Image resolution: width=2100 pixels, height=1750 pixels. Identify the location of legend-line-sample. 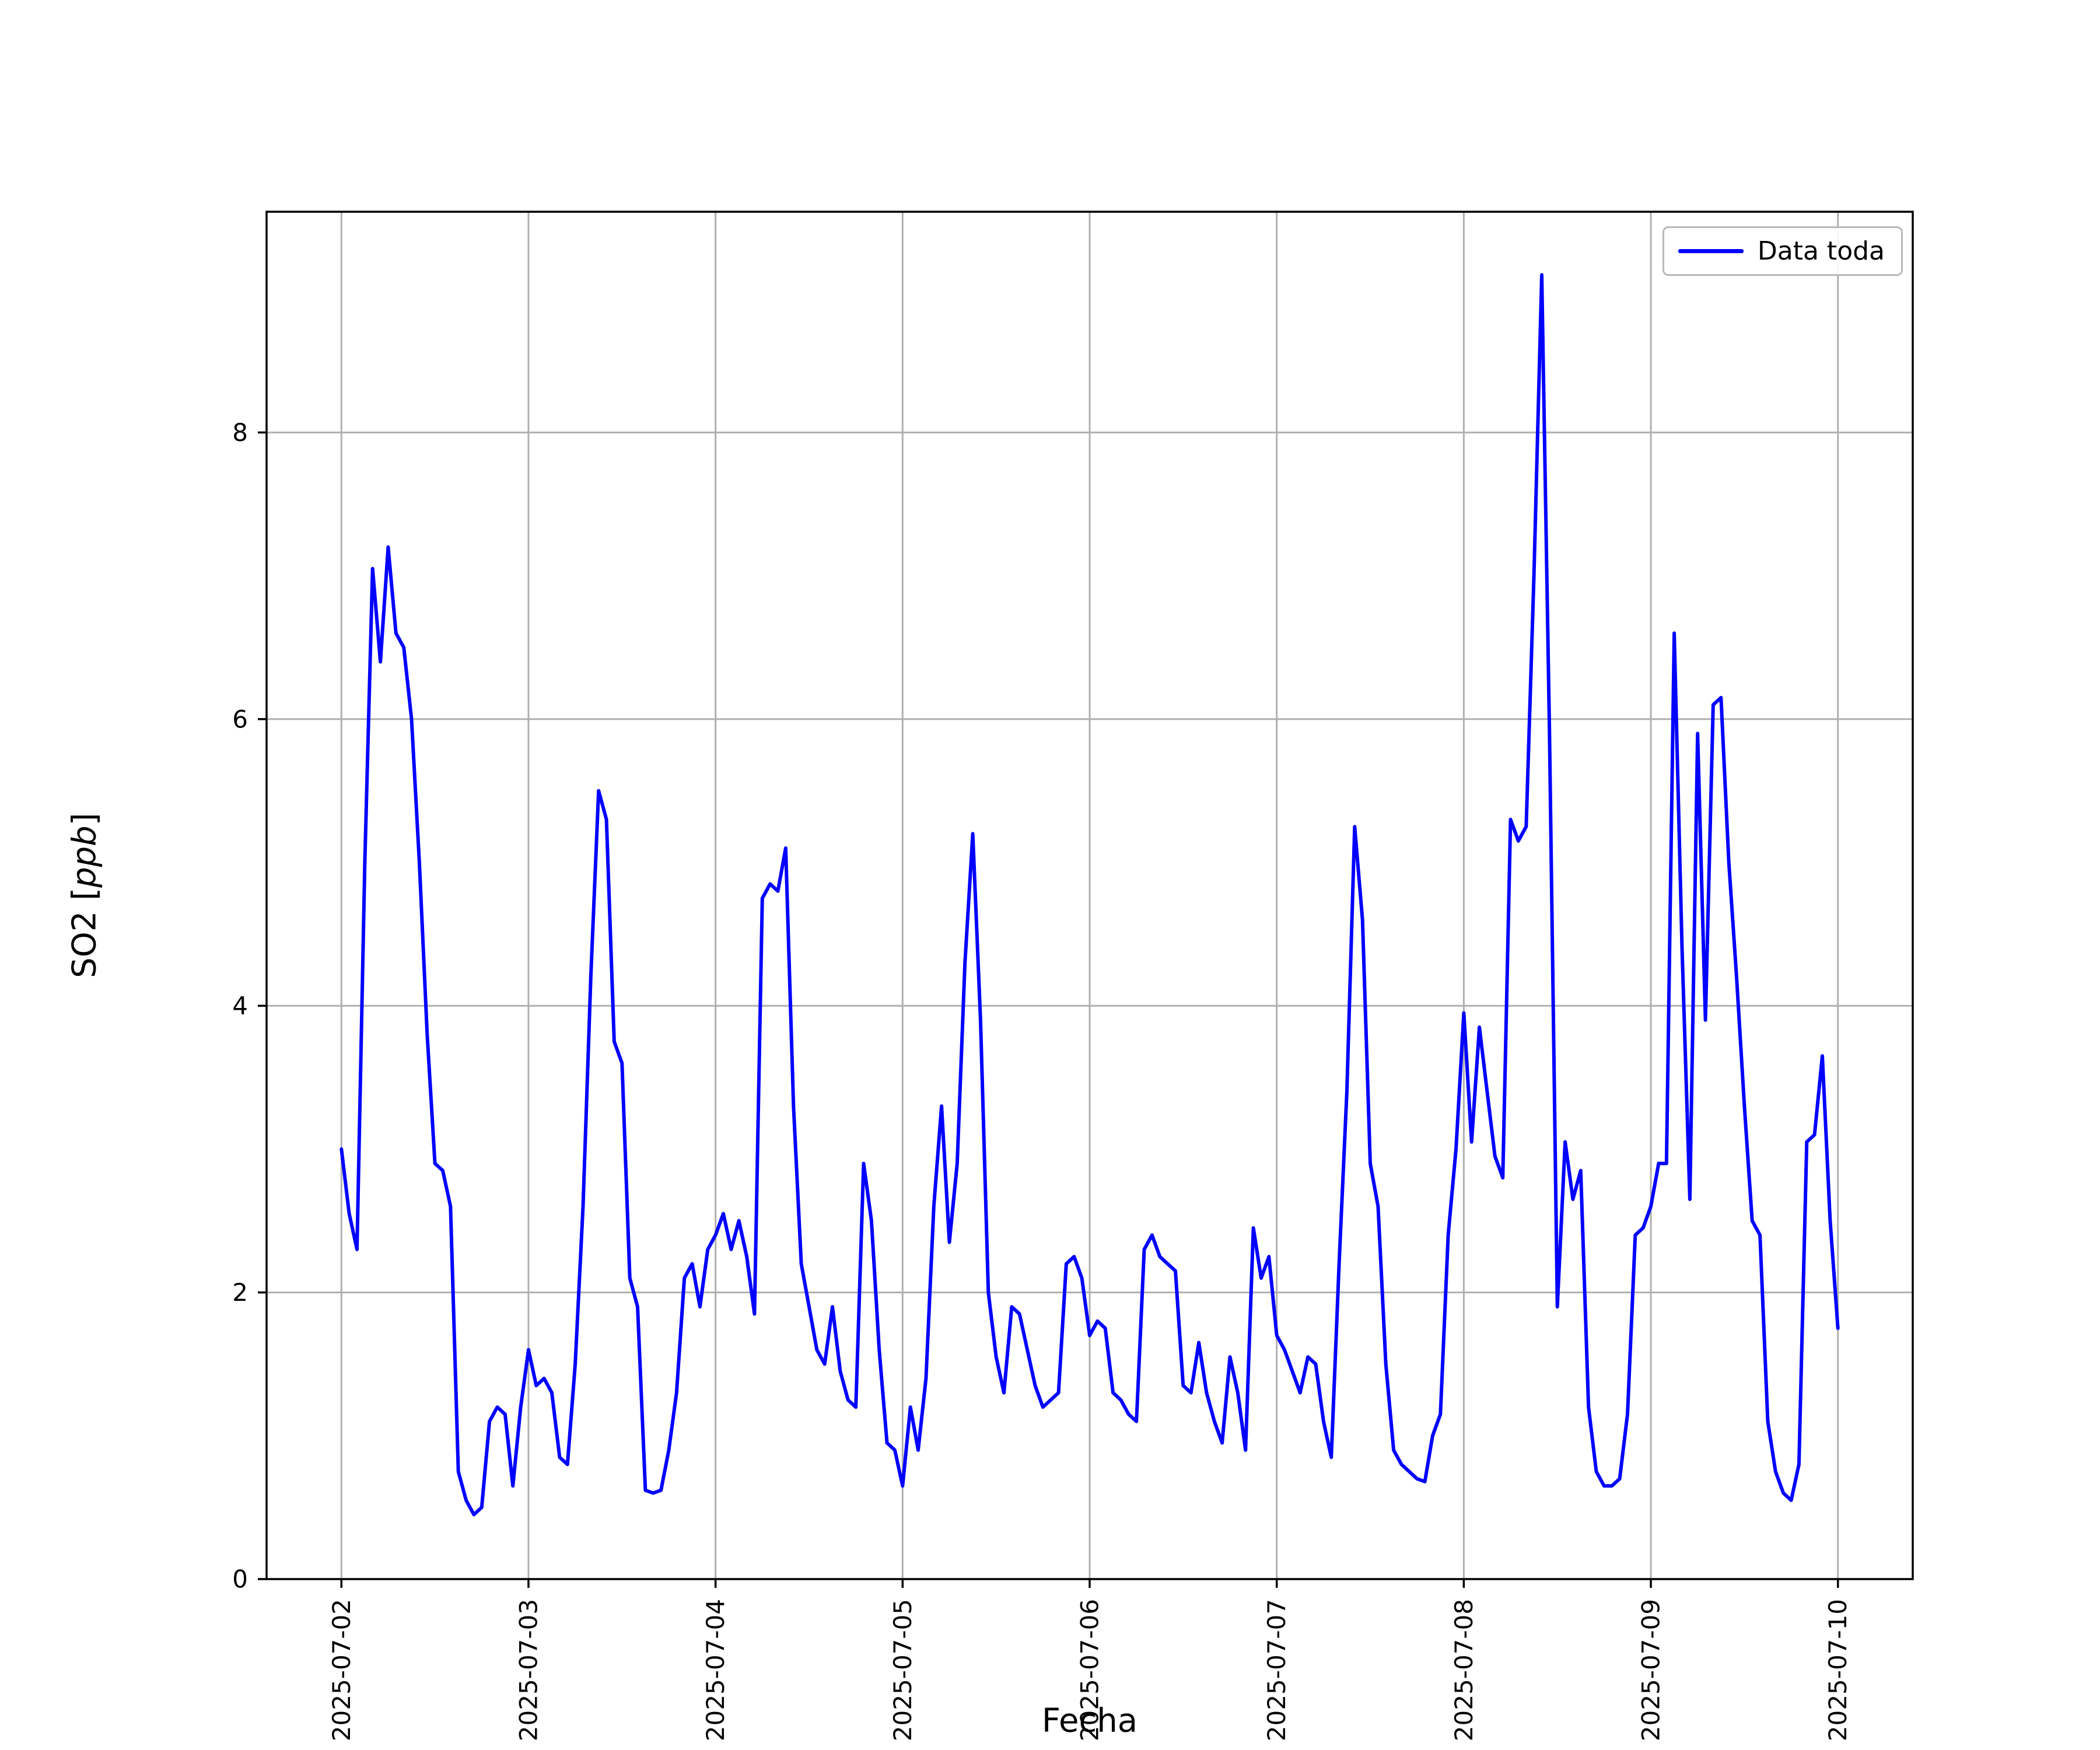
(1711, 251).